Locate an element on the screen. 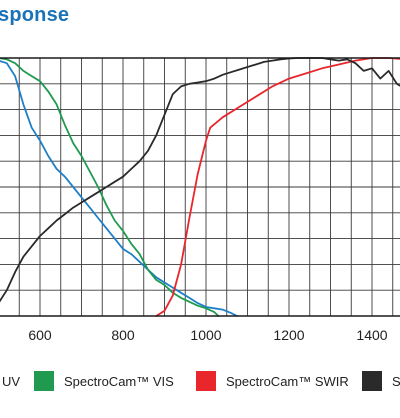  legend-label: SpectroCam™ VIS is located at coordinates (119, 381).